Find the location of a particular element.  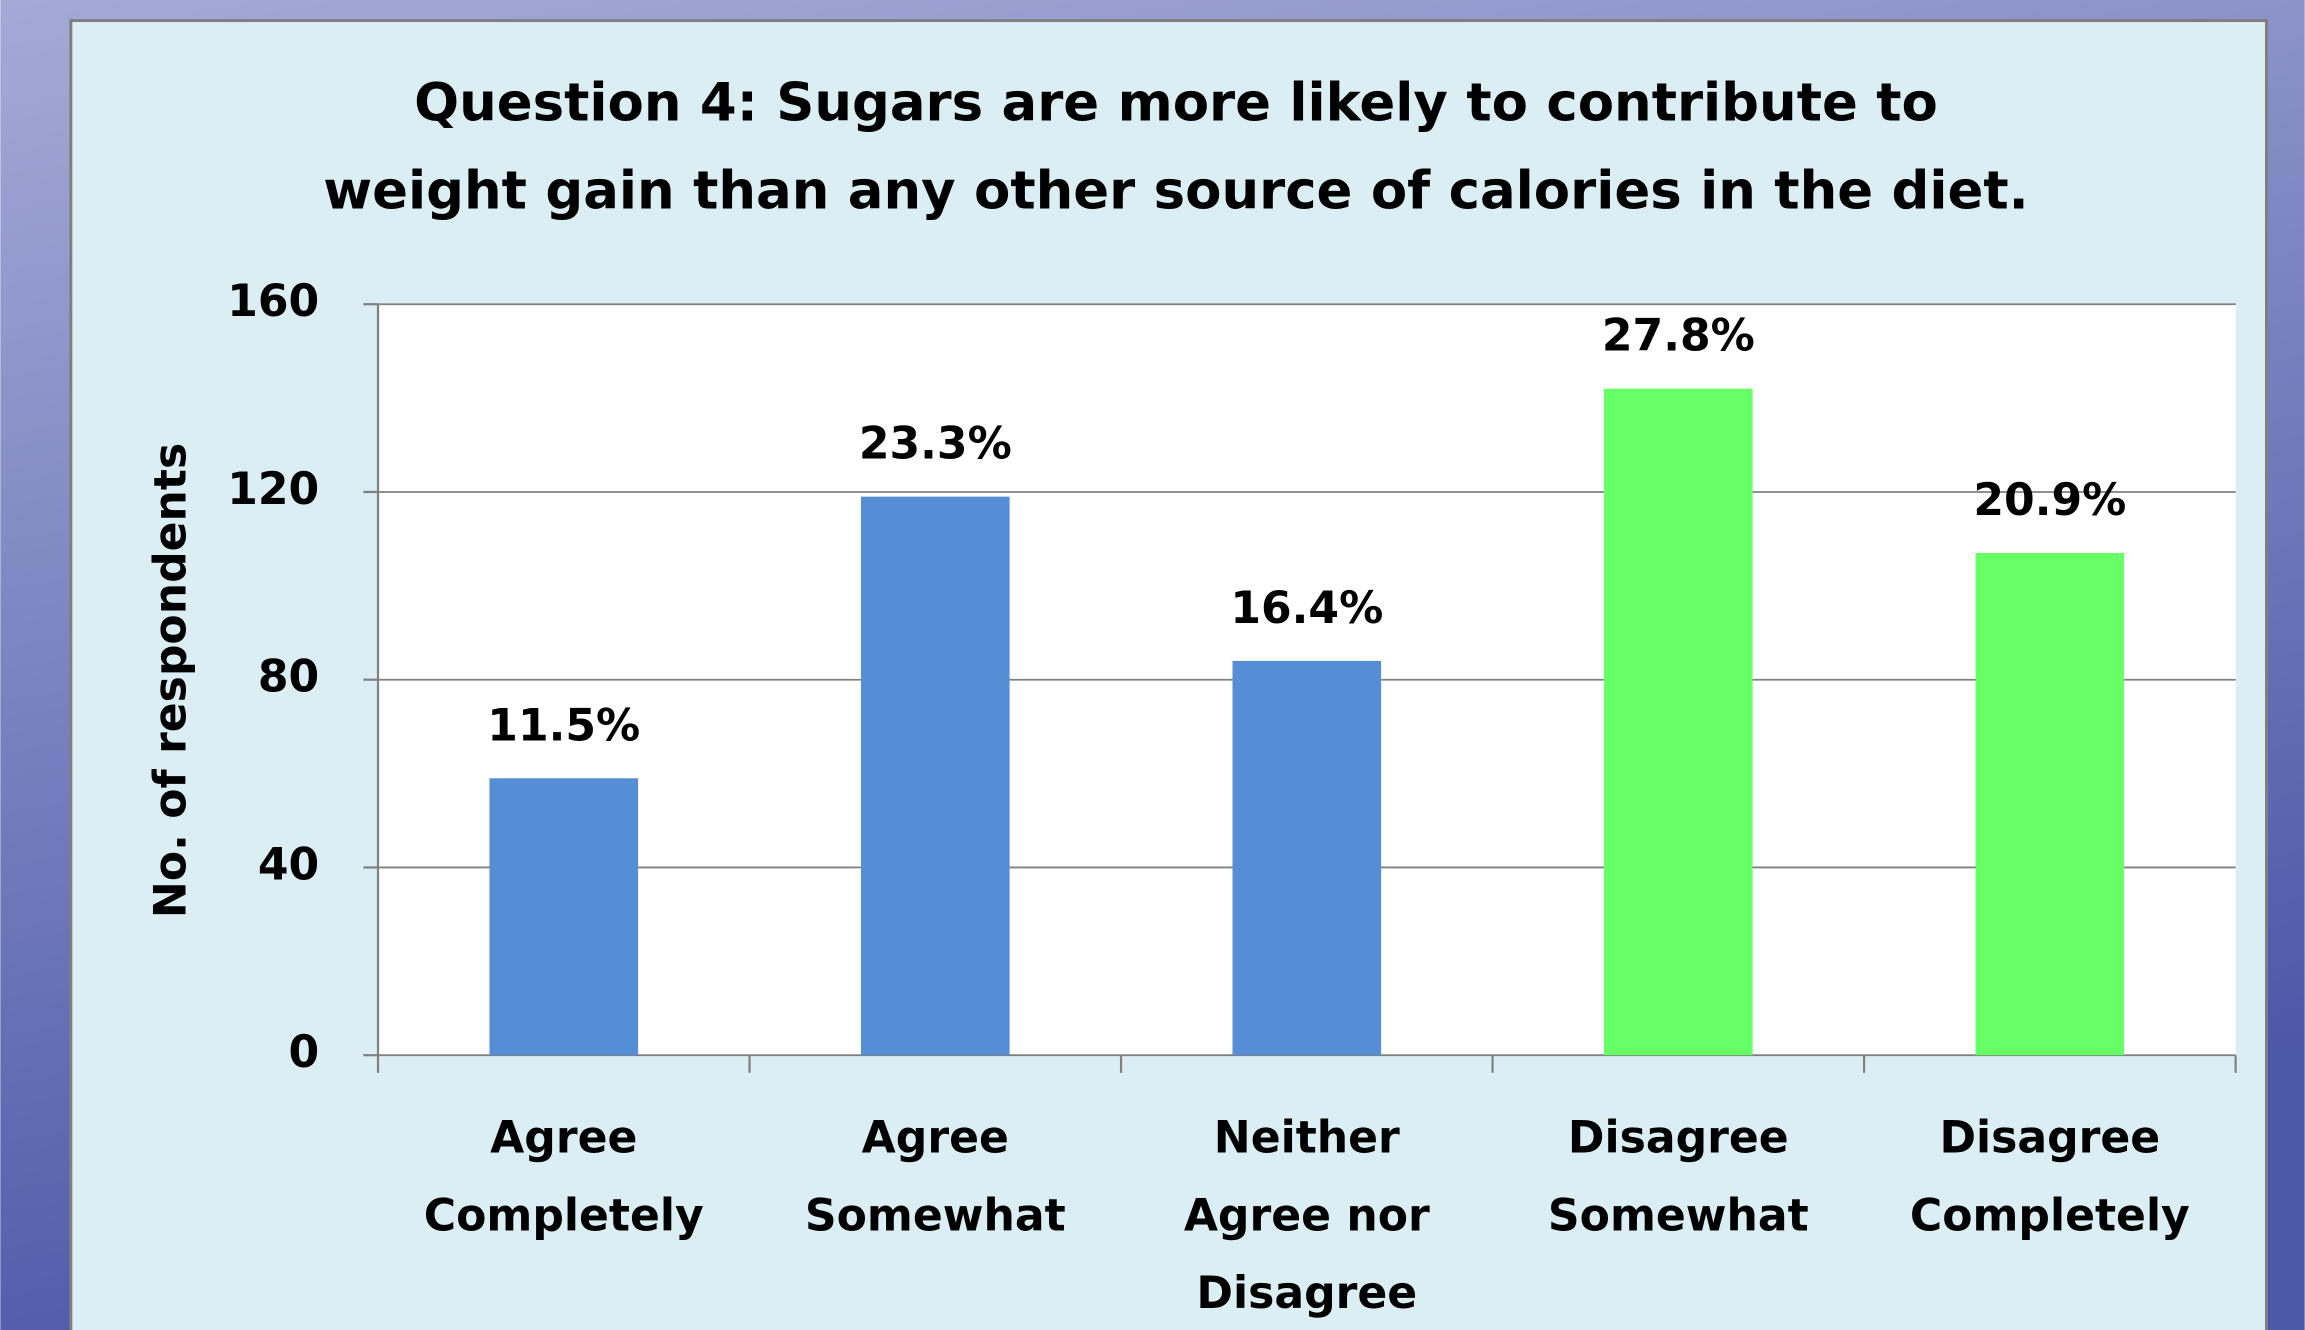

y-tick-label: 80 is located at coordinates (288, 677).